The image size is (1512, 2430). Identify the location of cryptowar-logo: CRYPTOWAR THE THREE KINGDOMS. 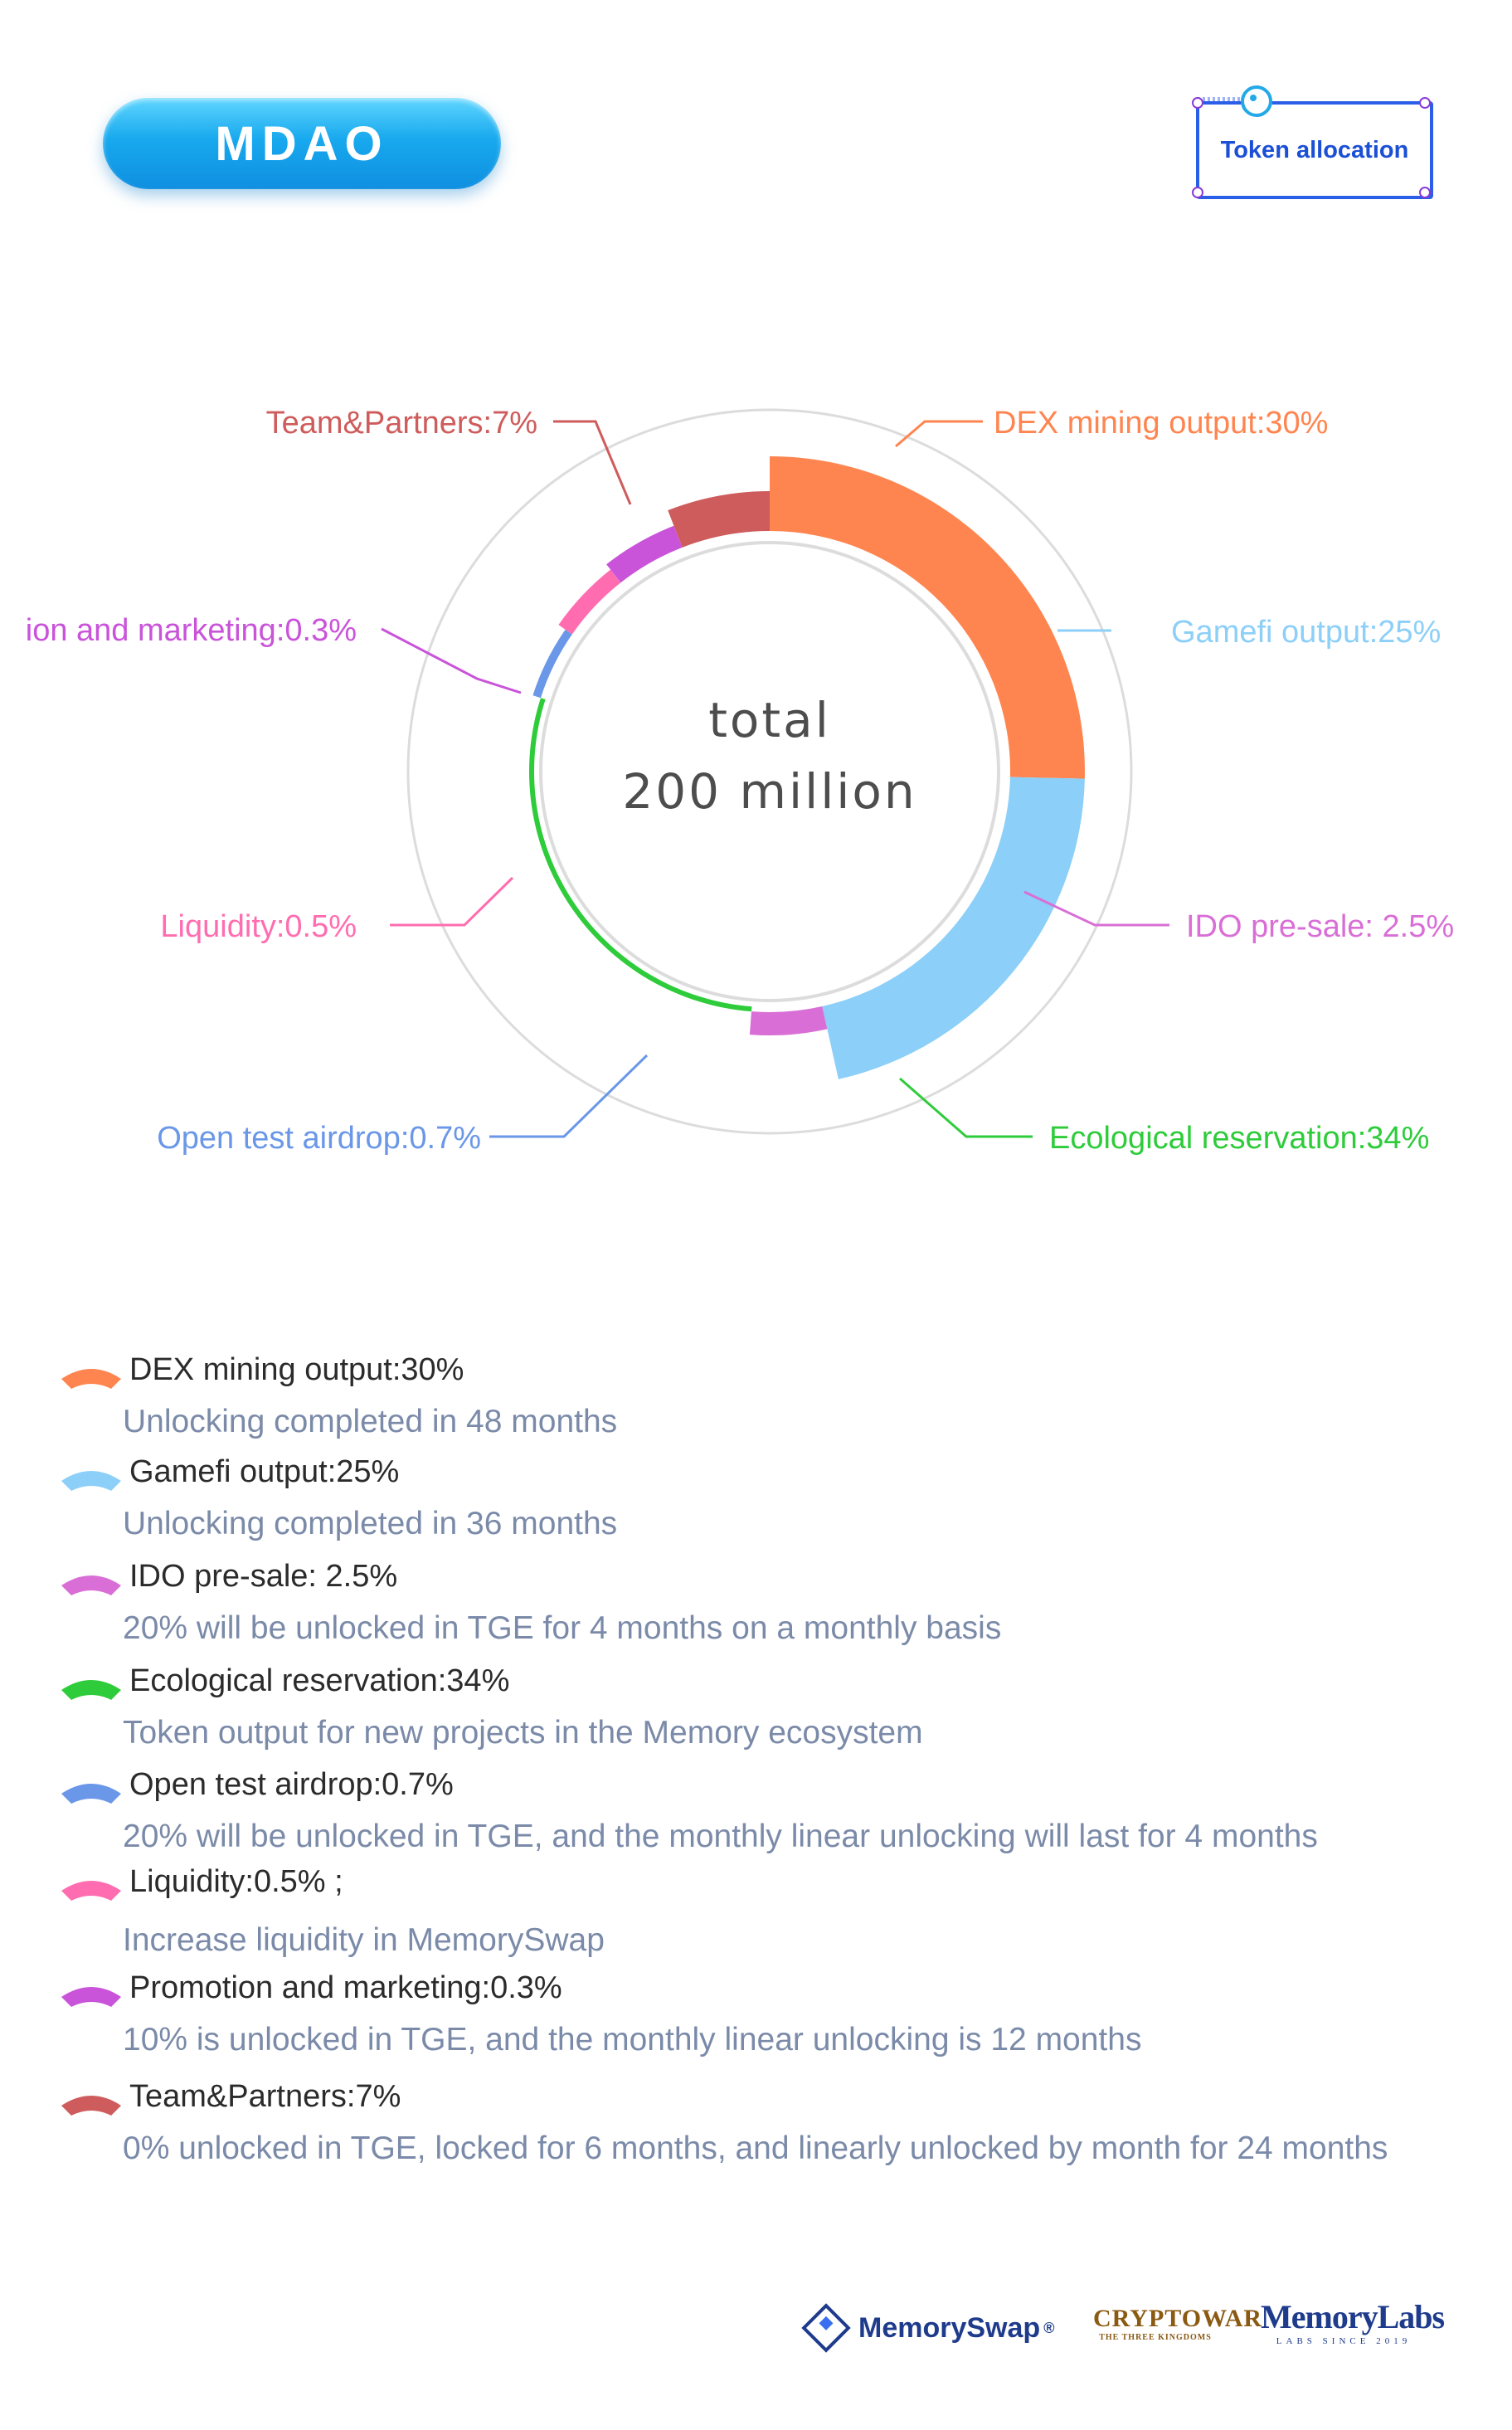
(1178, 2328).